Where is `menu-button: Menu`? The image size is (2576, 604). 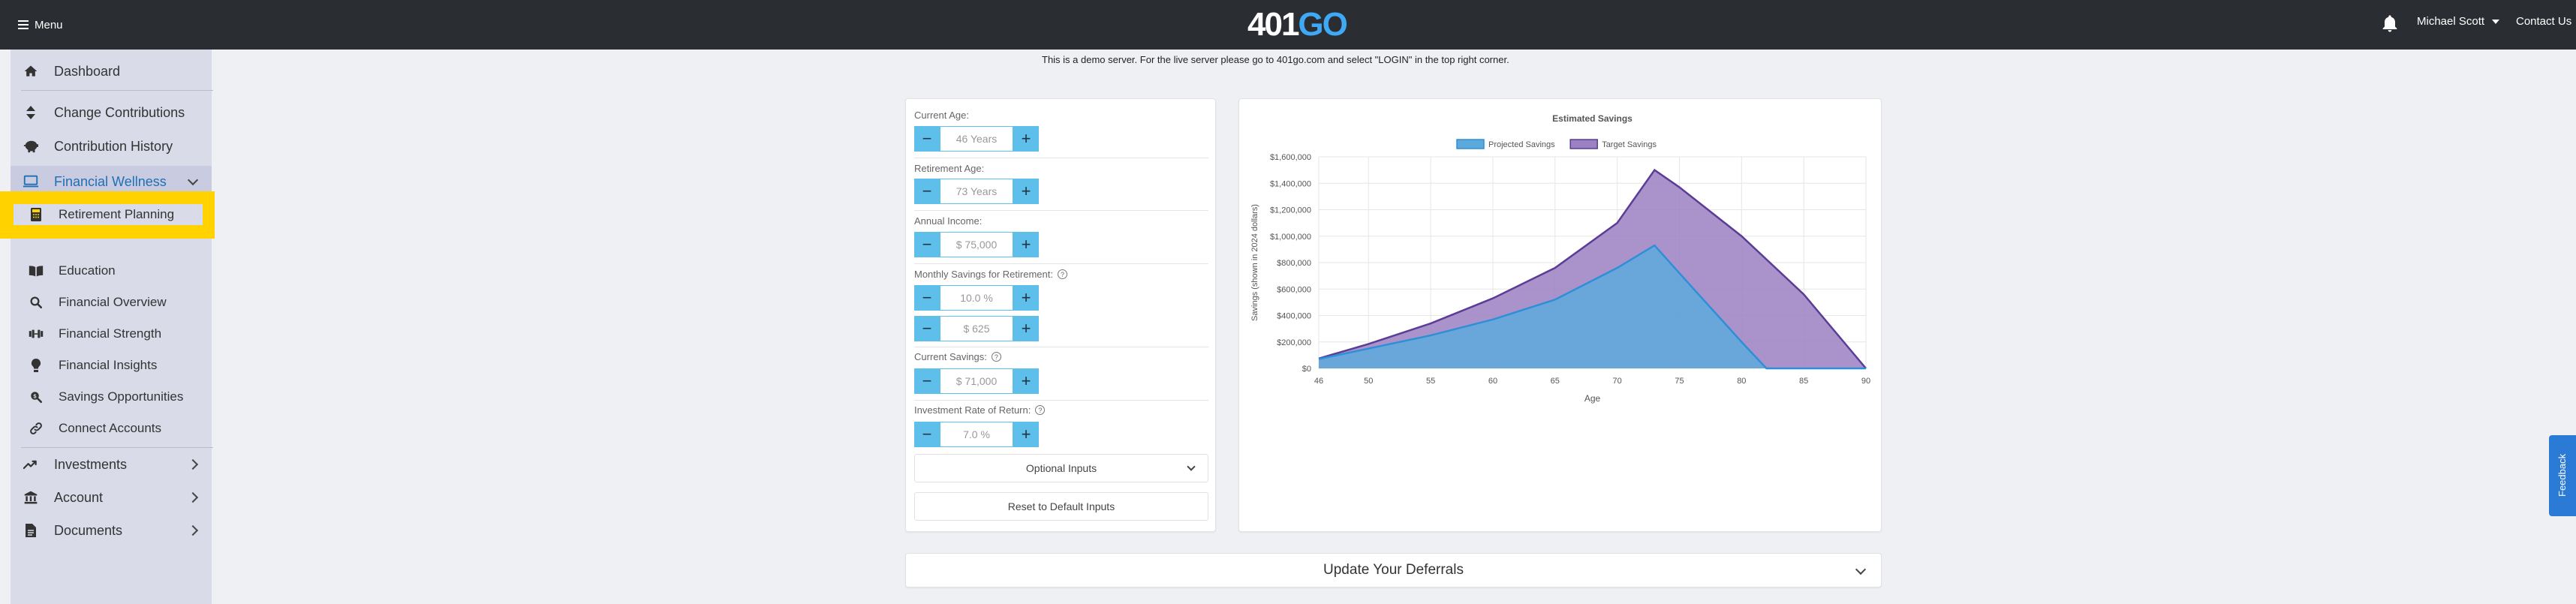 menu-button: Menu is located at coordinates (40, 25).